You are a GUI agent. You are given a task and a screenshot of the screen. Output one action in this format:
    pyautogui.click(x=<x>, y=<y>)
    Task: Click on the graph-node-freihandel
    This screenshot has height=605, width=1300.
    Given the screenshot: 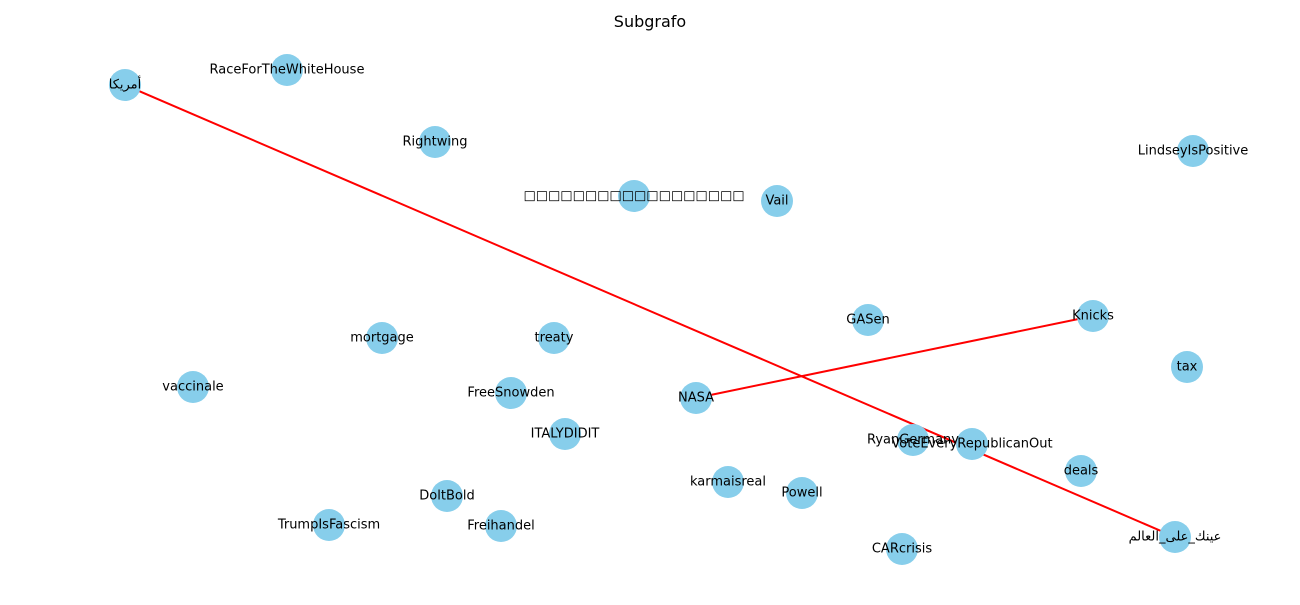 What is the action you would take?
    pyautogui.click(x=501, y=526)
    